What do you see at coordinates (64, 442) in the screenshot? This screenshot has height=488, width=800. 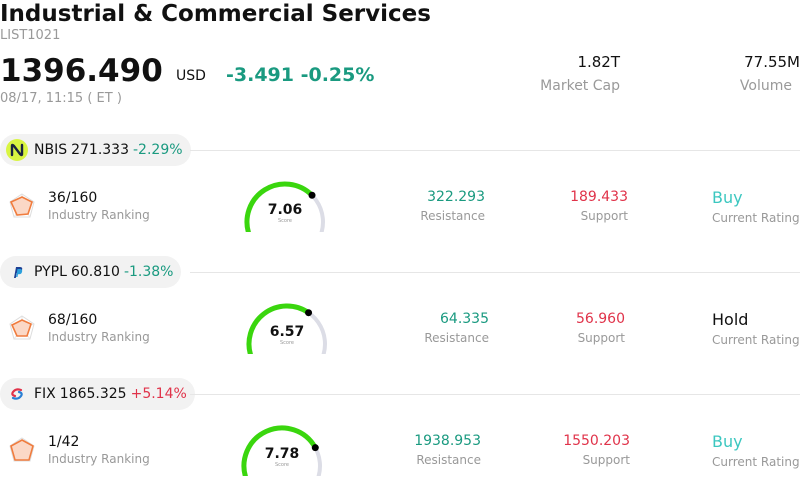 I see `industry-rank-value: 1/42` at bounding box center [64, 442].